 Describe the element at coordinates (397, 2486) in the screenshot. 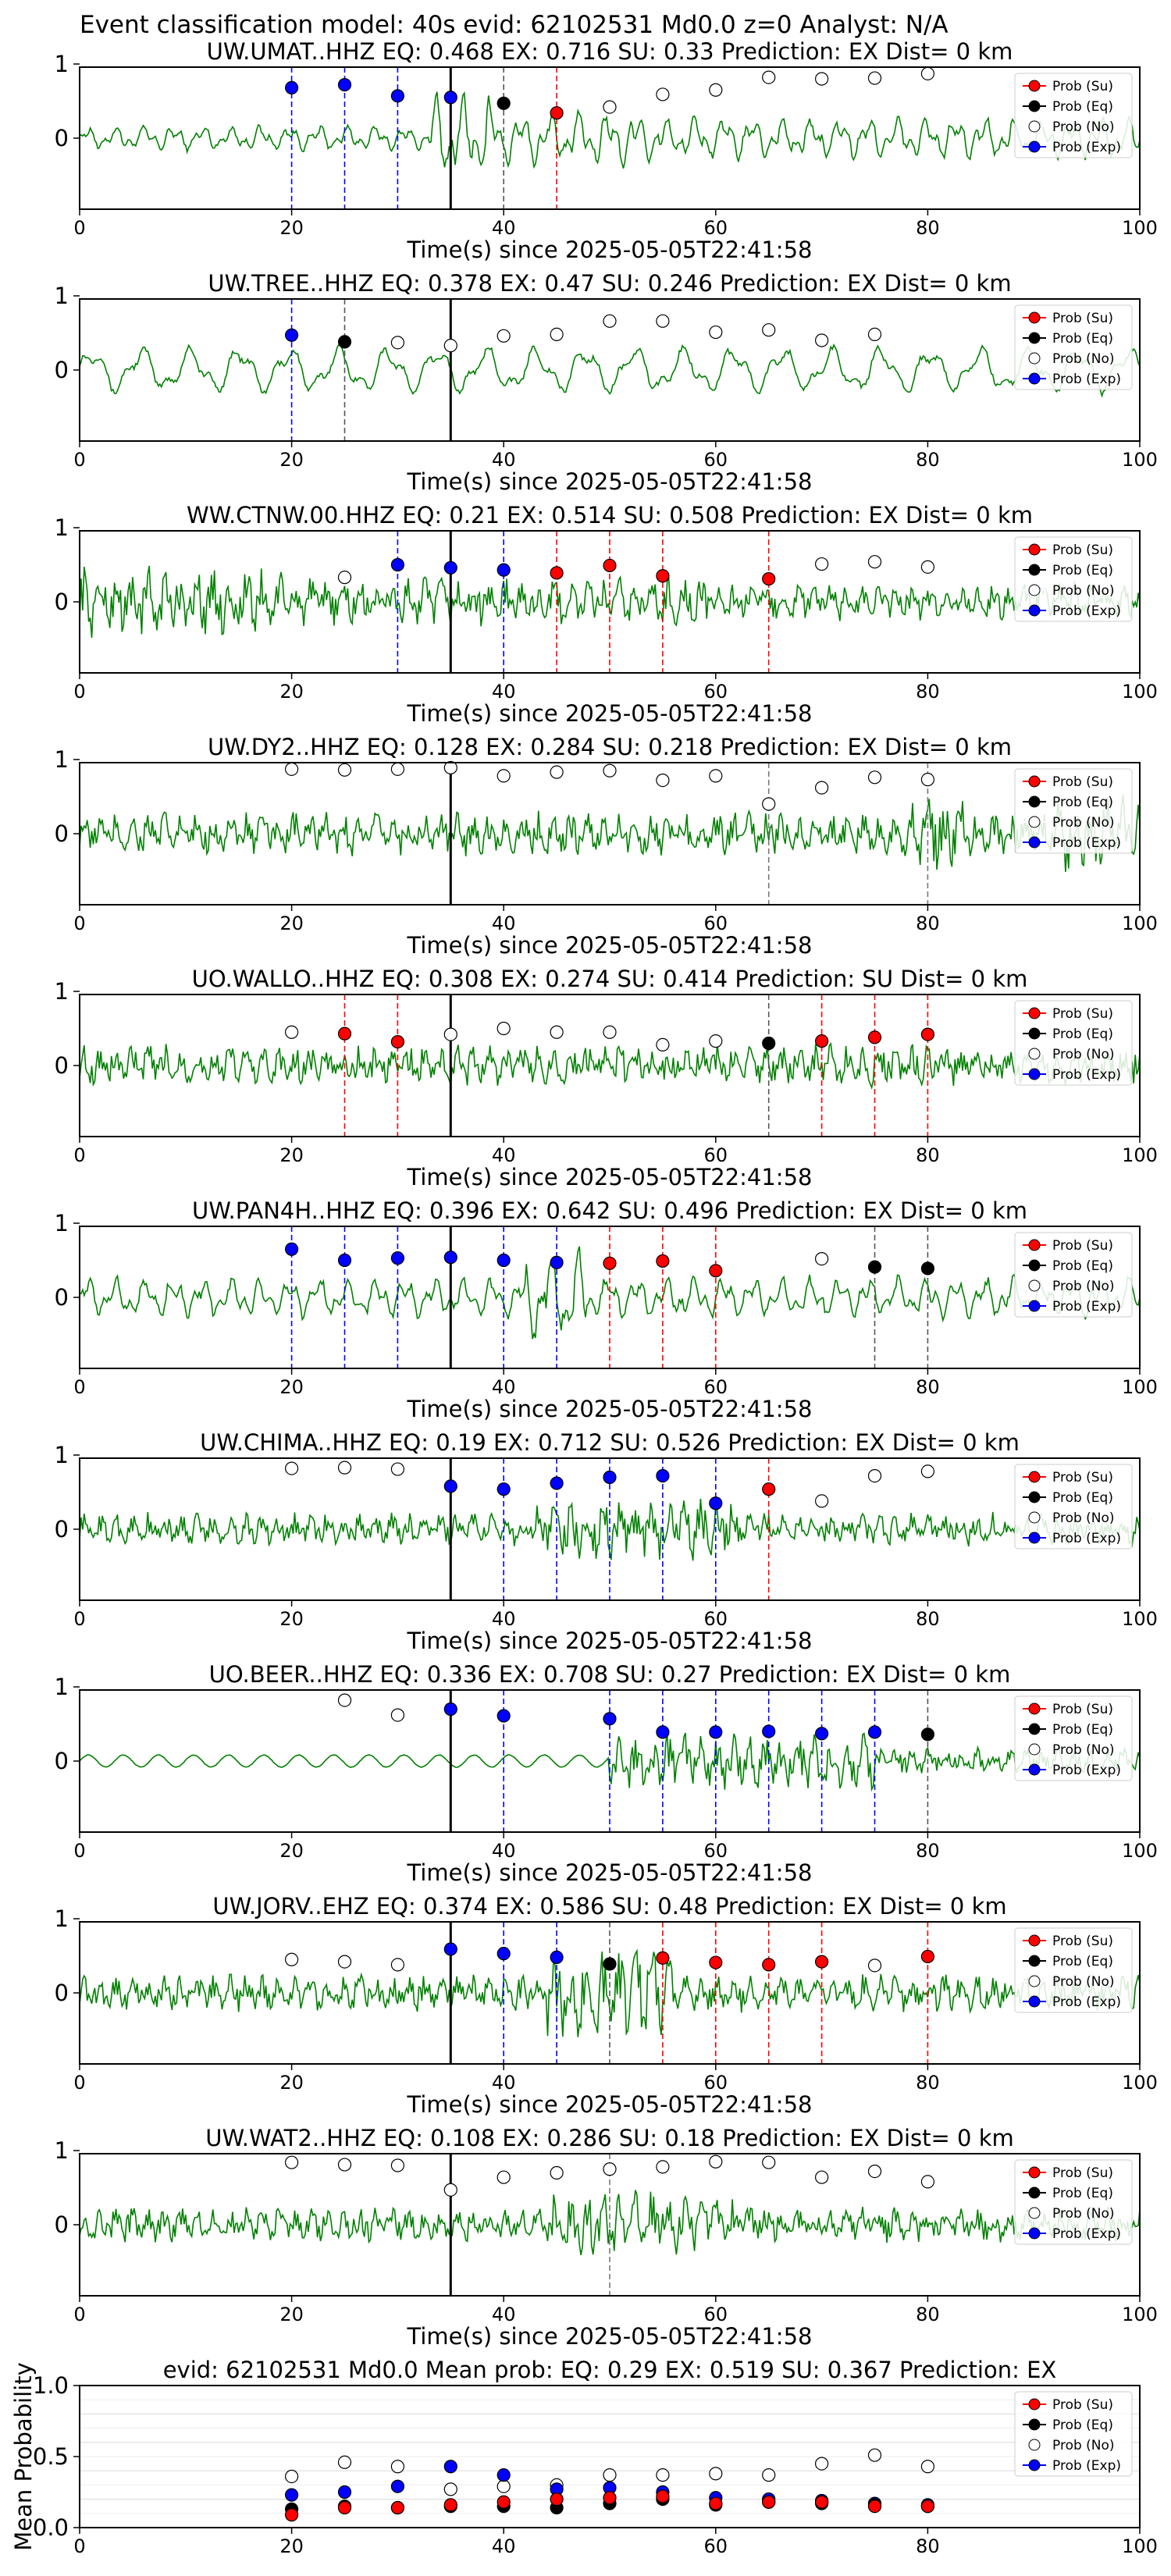

I see `mean-point-exp` at that location.